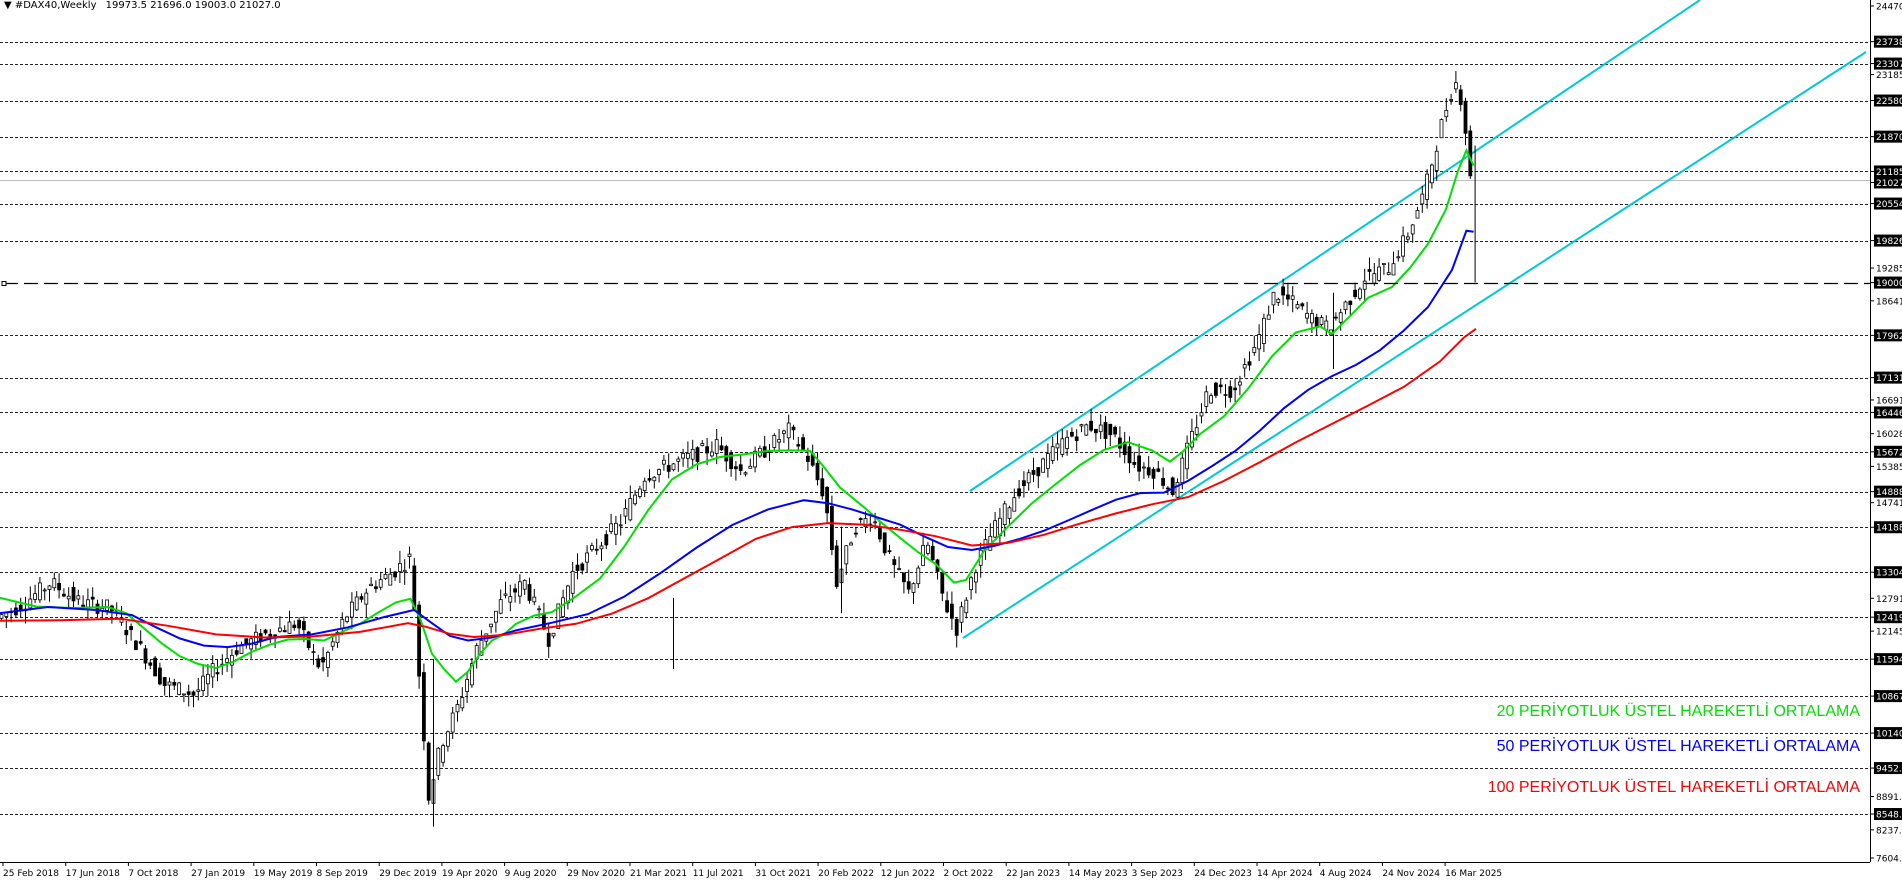 Image resolution: width=1902 pixels, height=884 pixels. What do you see at coordinates (783, 874) in the screenshot?
I see `x-tick-label: 31 Oct 2021` at bounding box center [783, 874].